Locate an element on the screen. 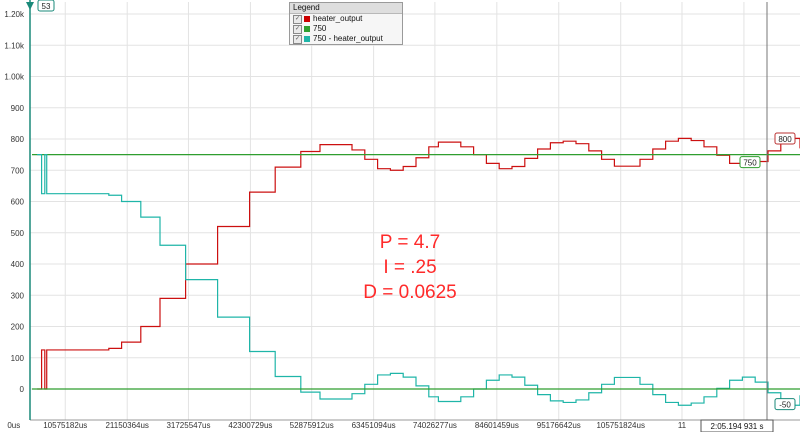 This screenshot has height=432, width=800. annotation-d: D = 0.0625 is located at coordinates (410, 292).